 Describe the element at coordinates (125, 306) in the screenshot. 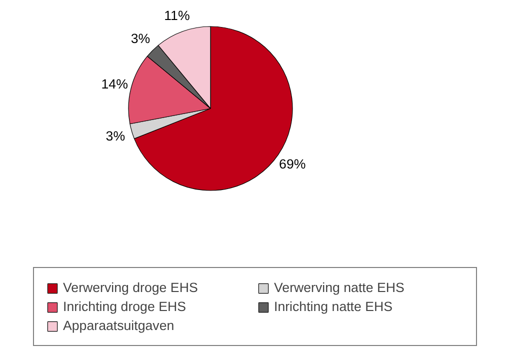

I see `legend-label: Inrichting droge EHS` at that location.